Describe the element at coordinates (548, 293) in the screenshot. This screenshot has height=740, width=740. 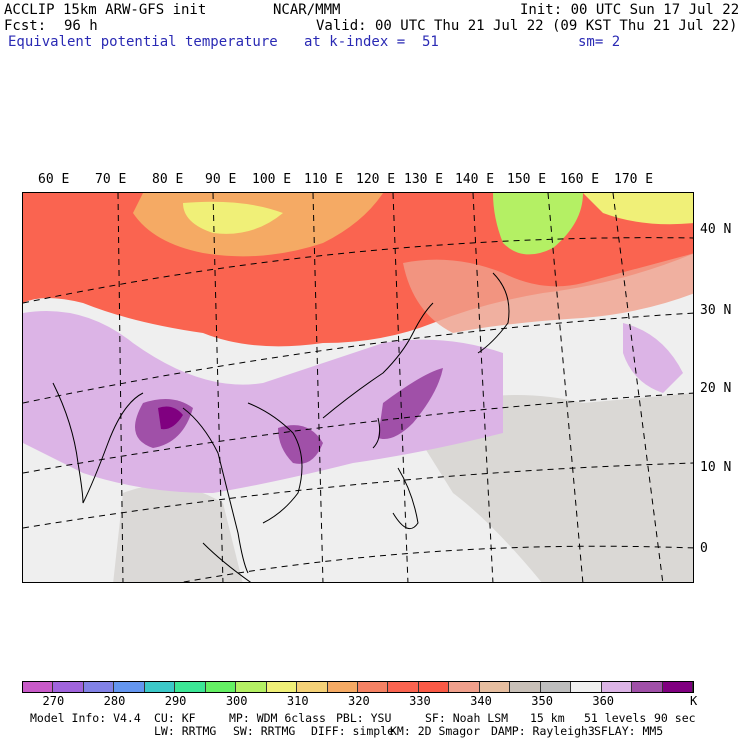
I see `salmon-band` at that location.